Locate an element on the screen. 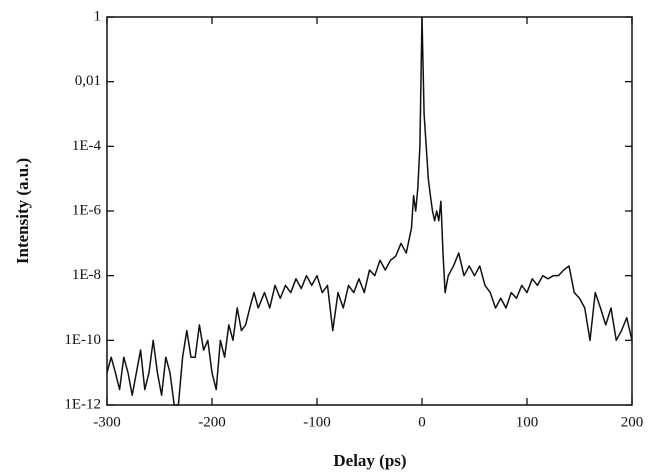  x-axis-title: Delay (ps) is located at coordinates (369, 460).